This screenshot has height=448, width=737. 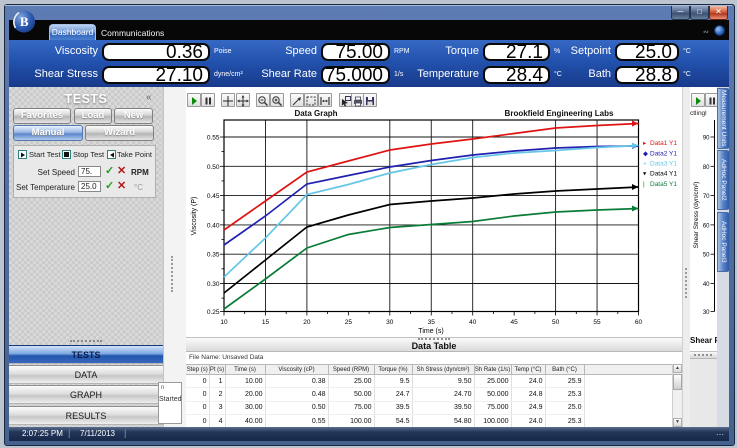 I want to click on svg-text: Viscosity (P), so click(x=194, y=216).